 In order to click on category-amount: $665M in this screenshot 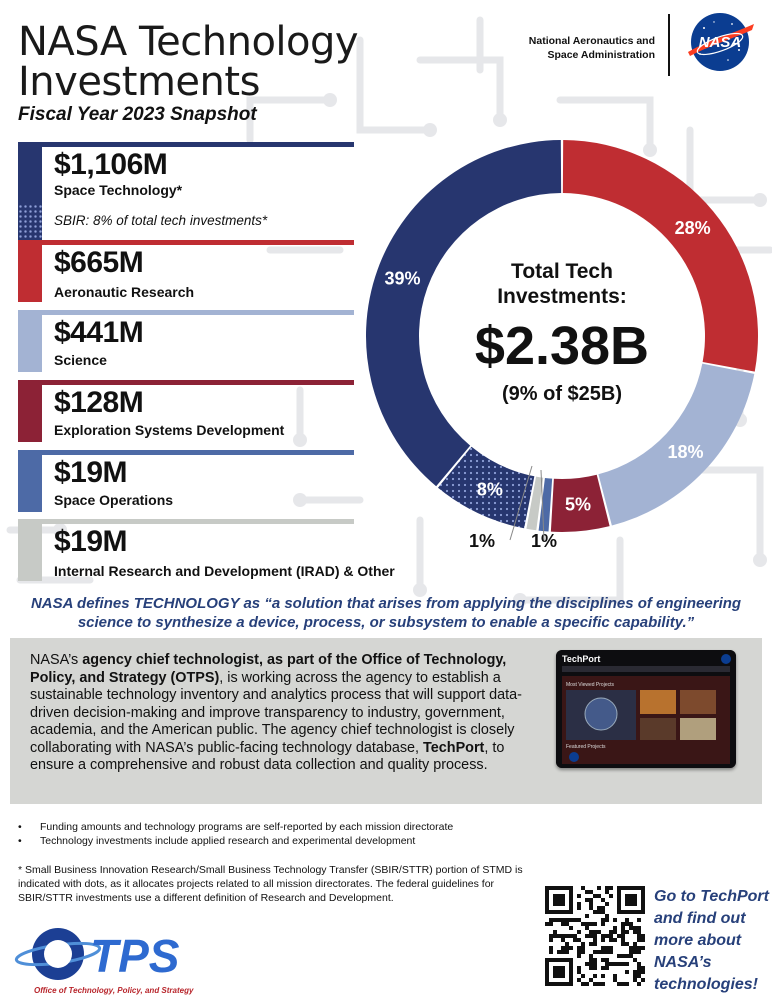, I will do `click(99, 262)`.